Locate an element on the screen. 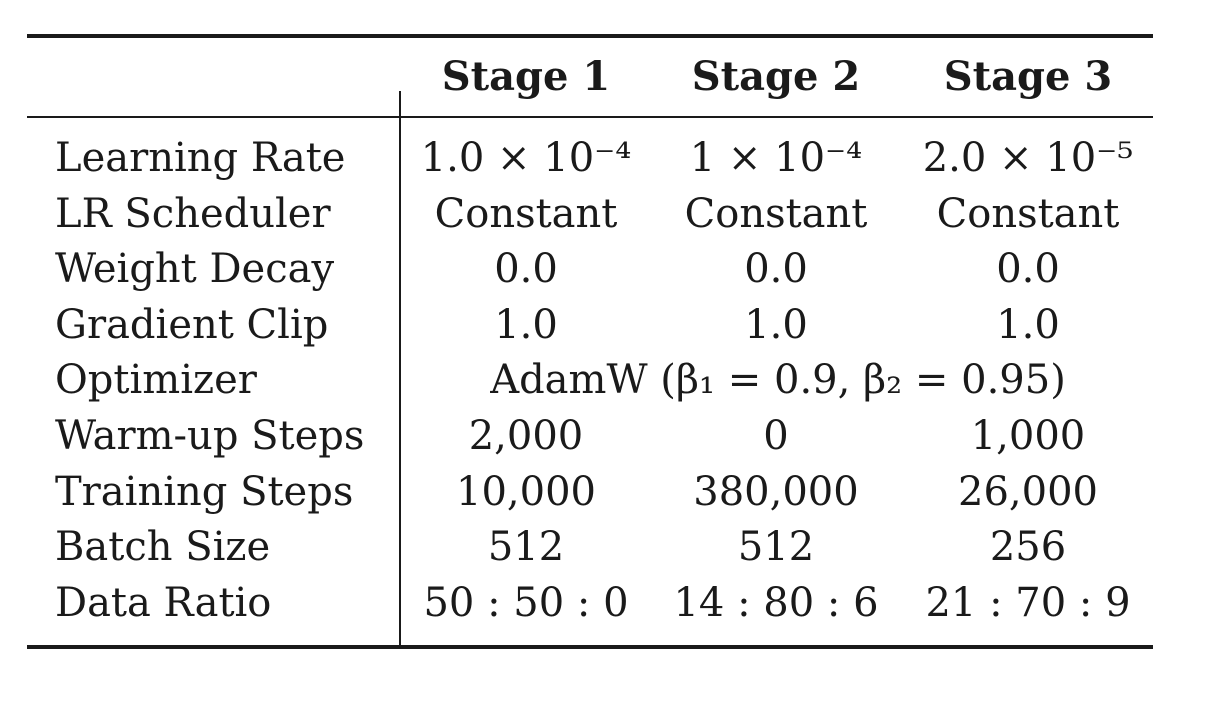  row-warm-up-steps: Warm-up Steps 2,000 0 1,000 is located at coordinates (608, 437).